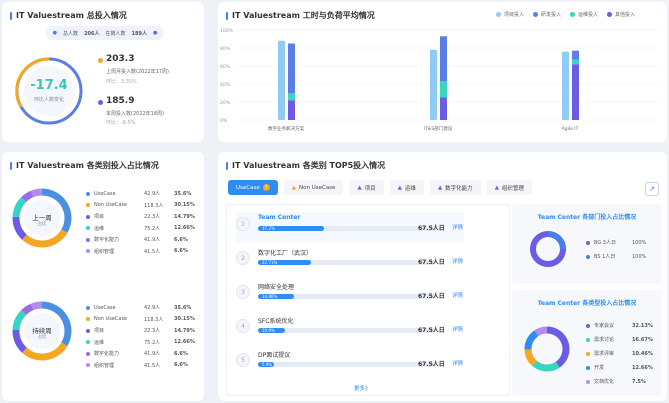 This screenshot has width=669, height=403. Describe the element at coordinates (100, 60) in the screenshot. I see `last-week-dot` at that location.